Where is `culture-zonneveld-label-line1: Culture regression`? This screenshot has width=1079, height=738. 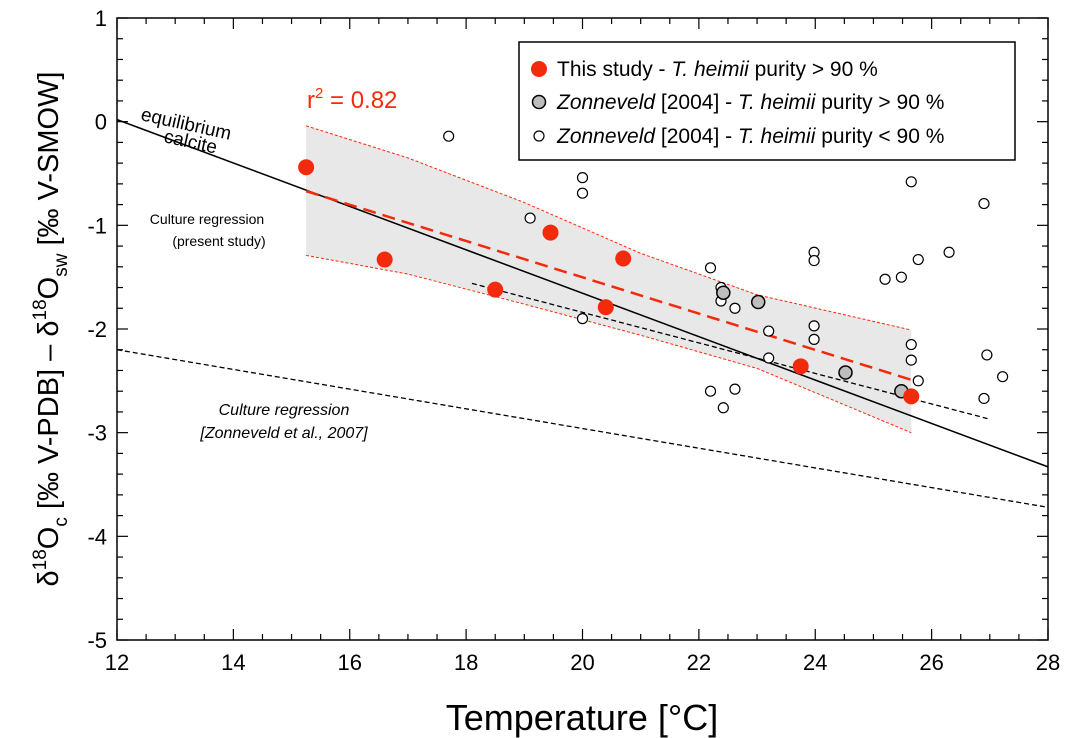
culture-zonneveld-label-line1: Culture regression is located at coordinates (284, 410).